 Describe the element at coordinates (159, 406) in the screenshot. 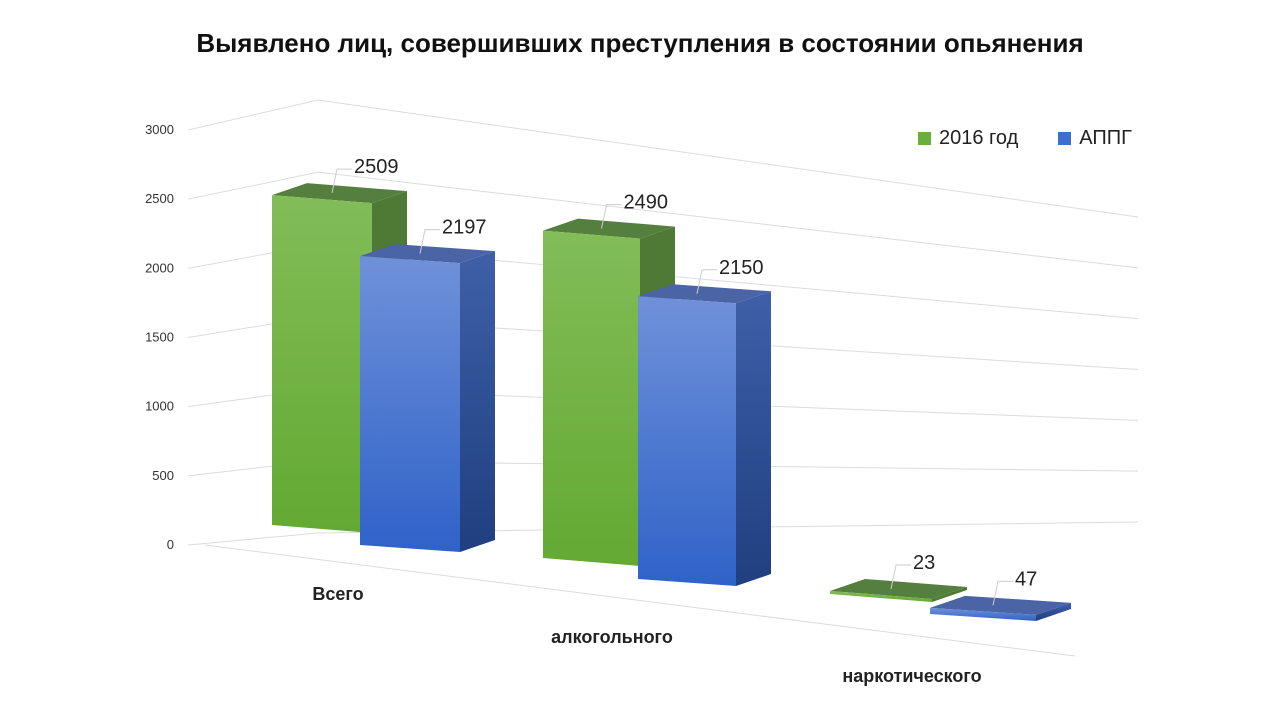

I see `y-tick-label: 1000` at that location.